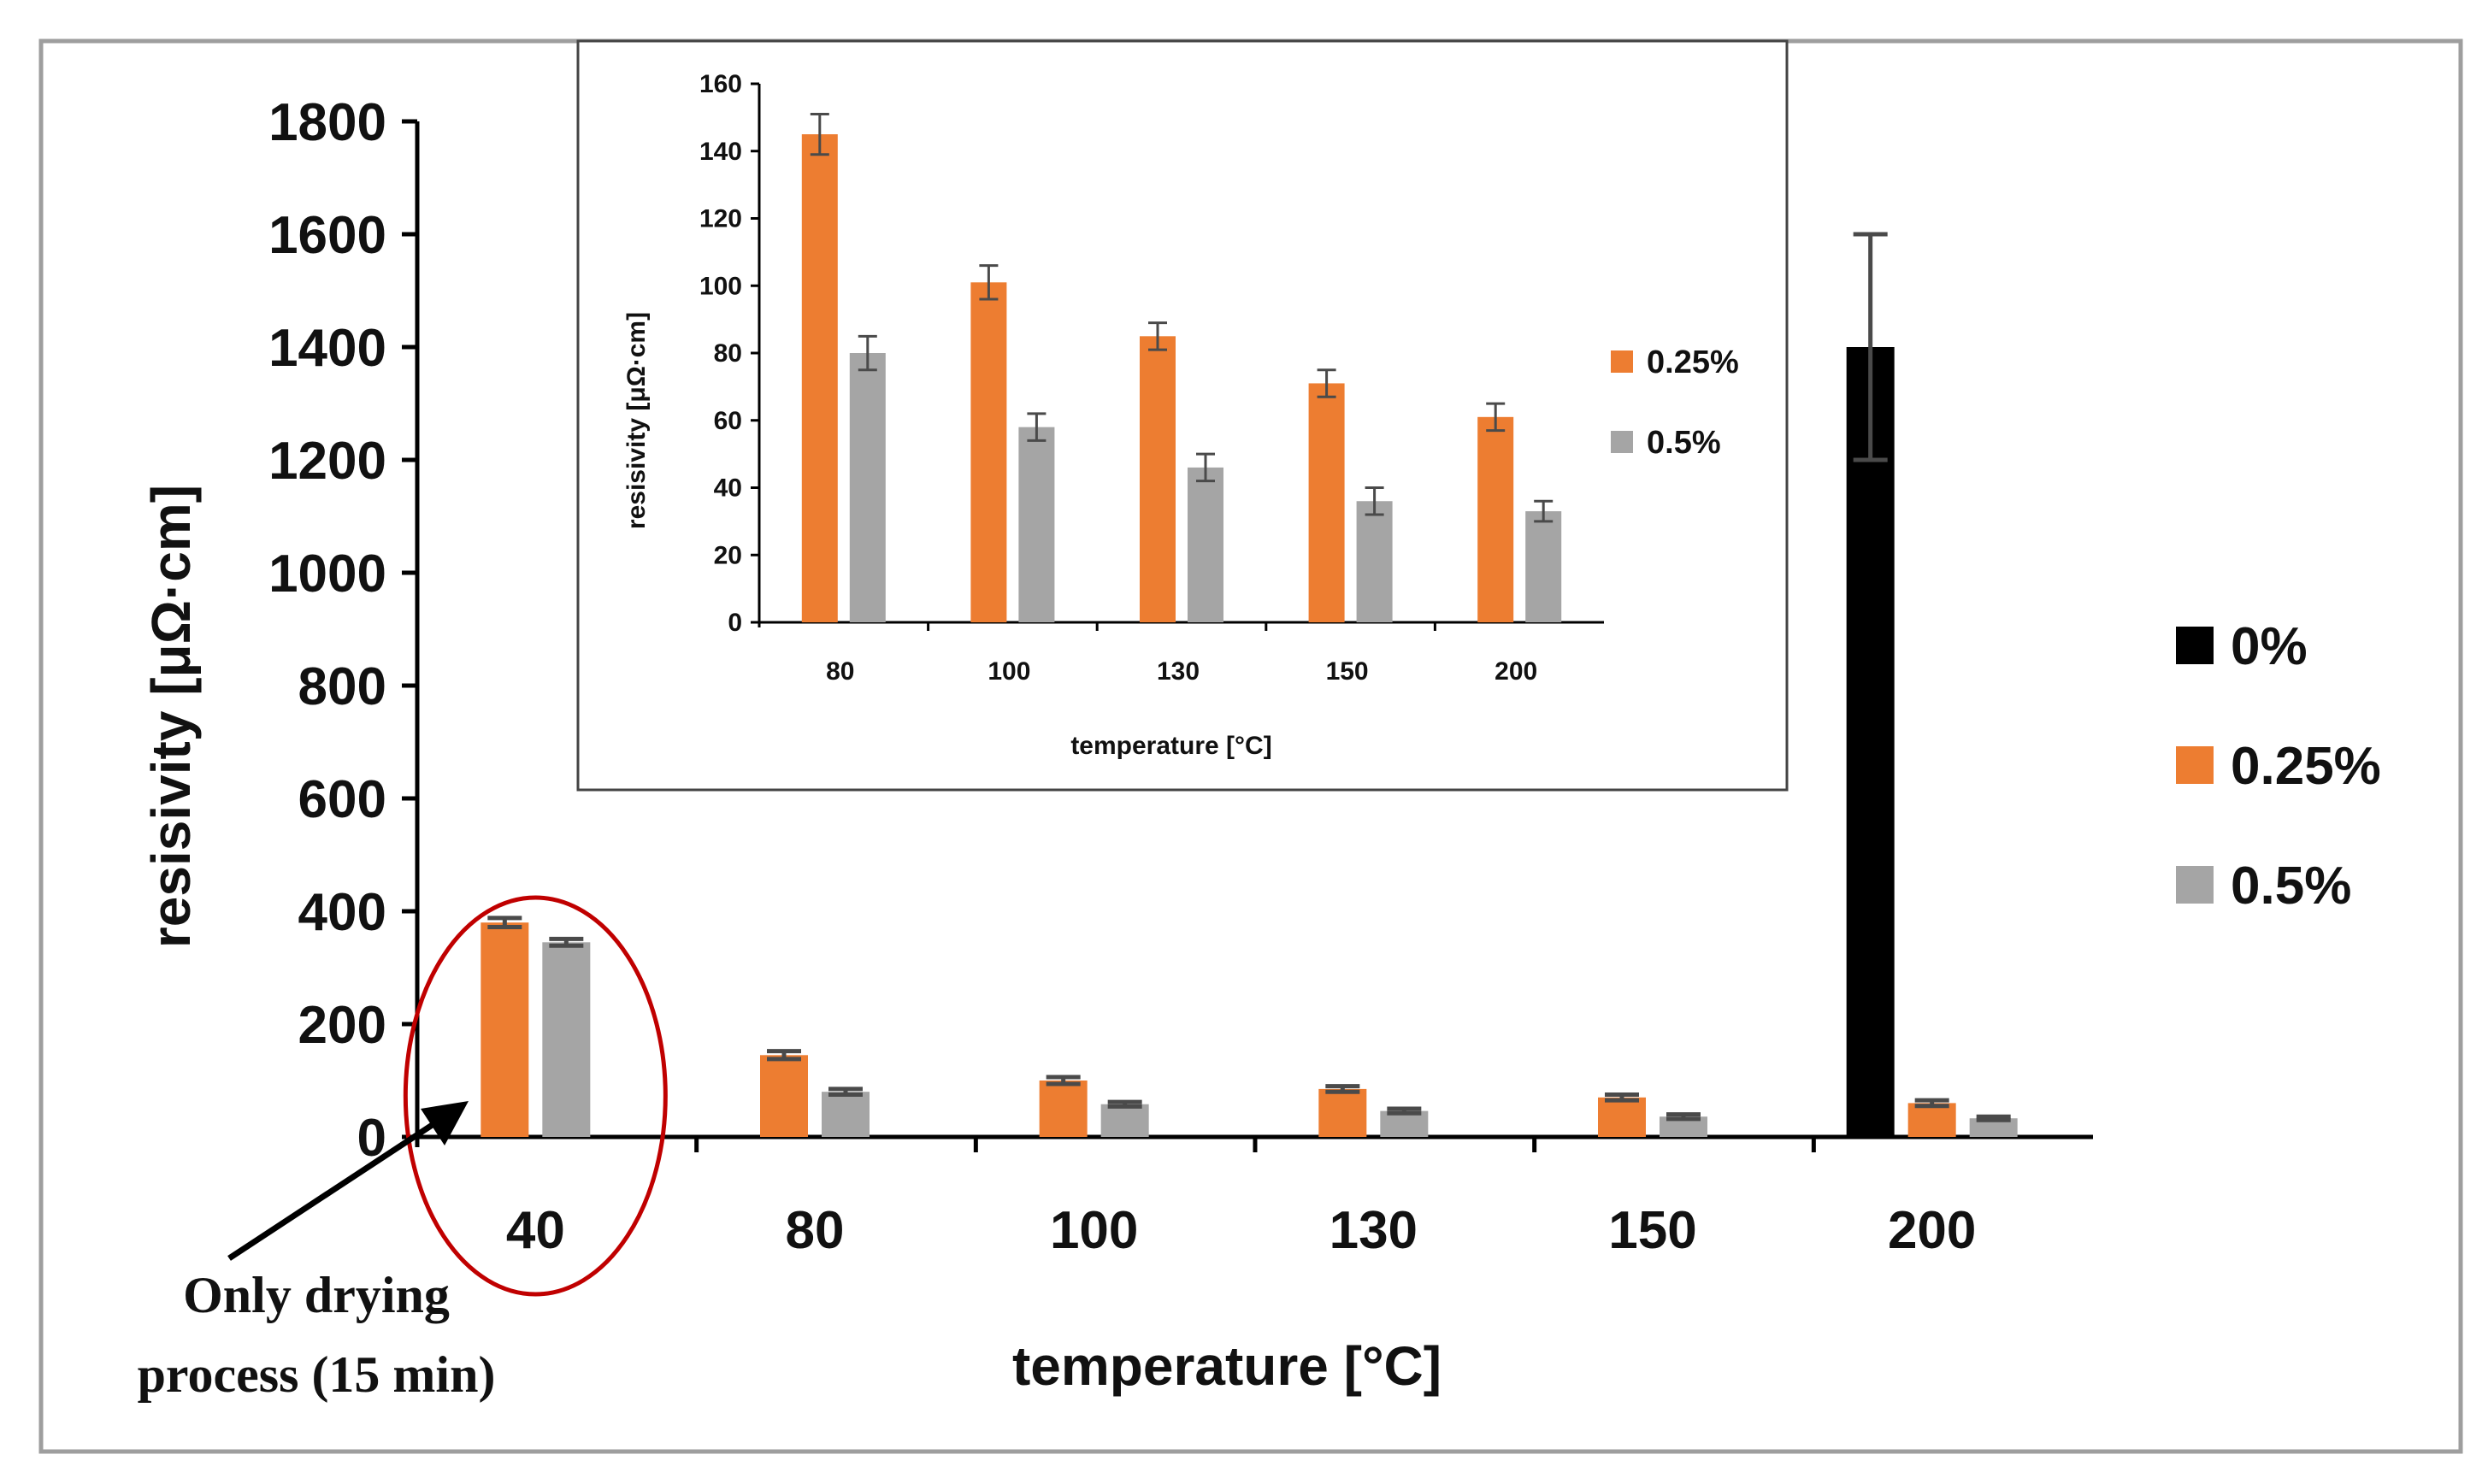 The image size is (2488, 1484). Describe the element at coordinates (327, 461) in the screenshot. I see `main-y-tick-1200: 1200` at that location.